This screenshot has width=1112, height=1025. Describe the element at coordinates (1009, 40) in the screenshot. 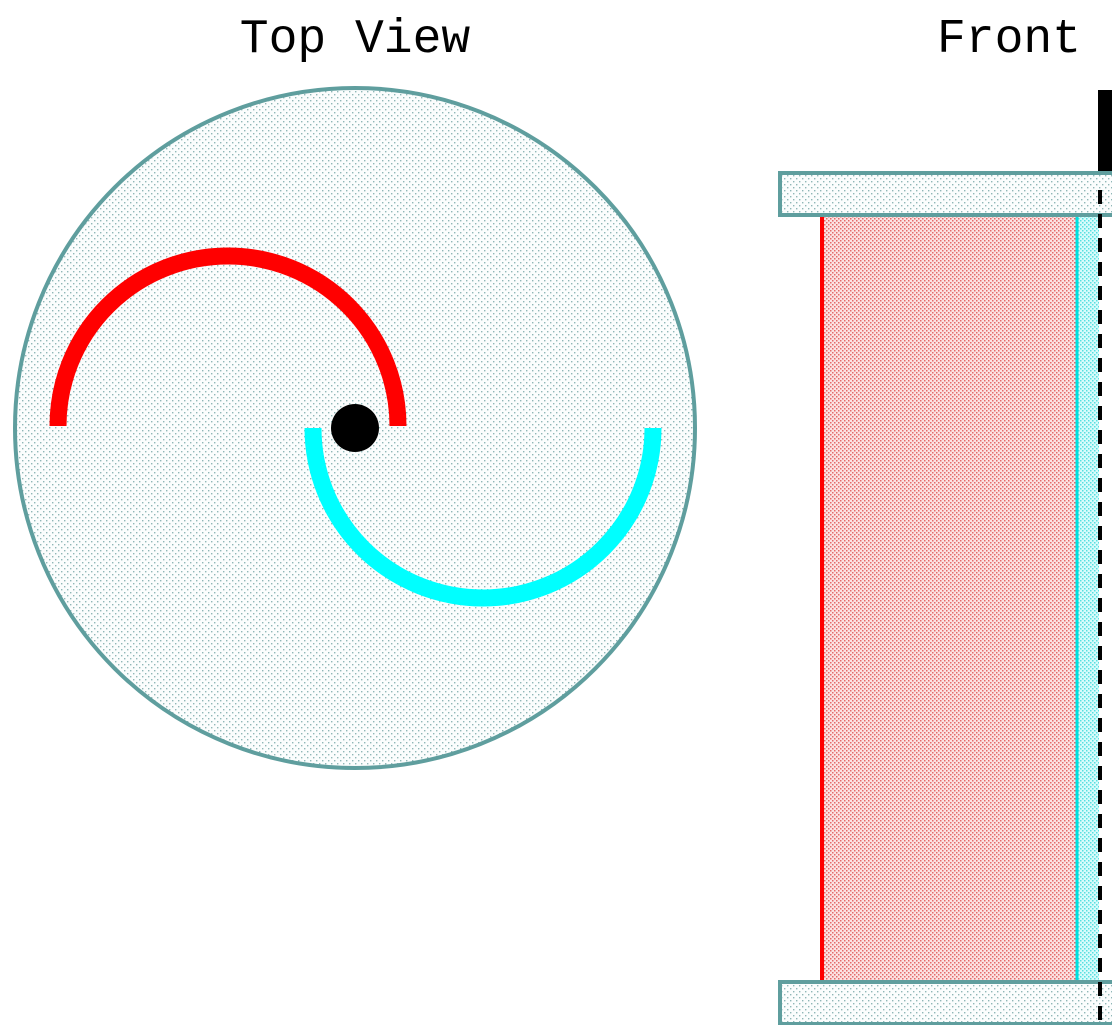

I see `front-view-title: Front` at that location.